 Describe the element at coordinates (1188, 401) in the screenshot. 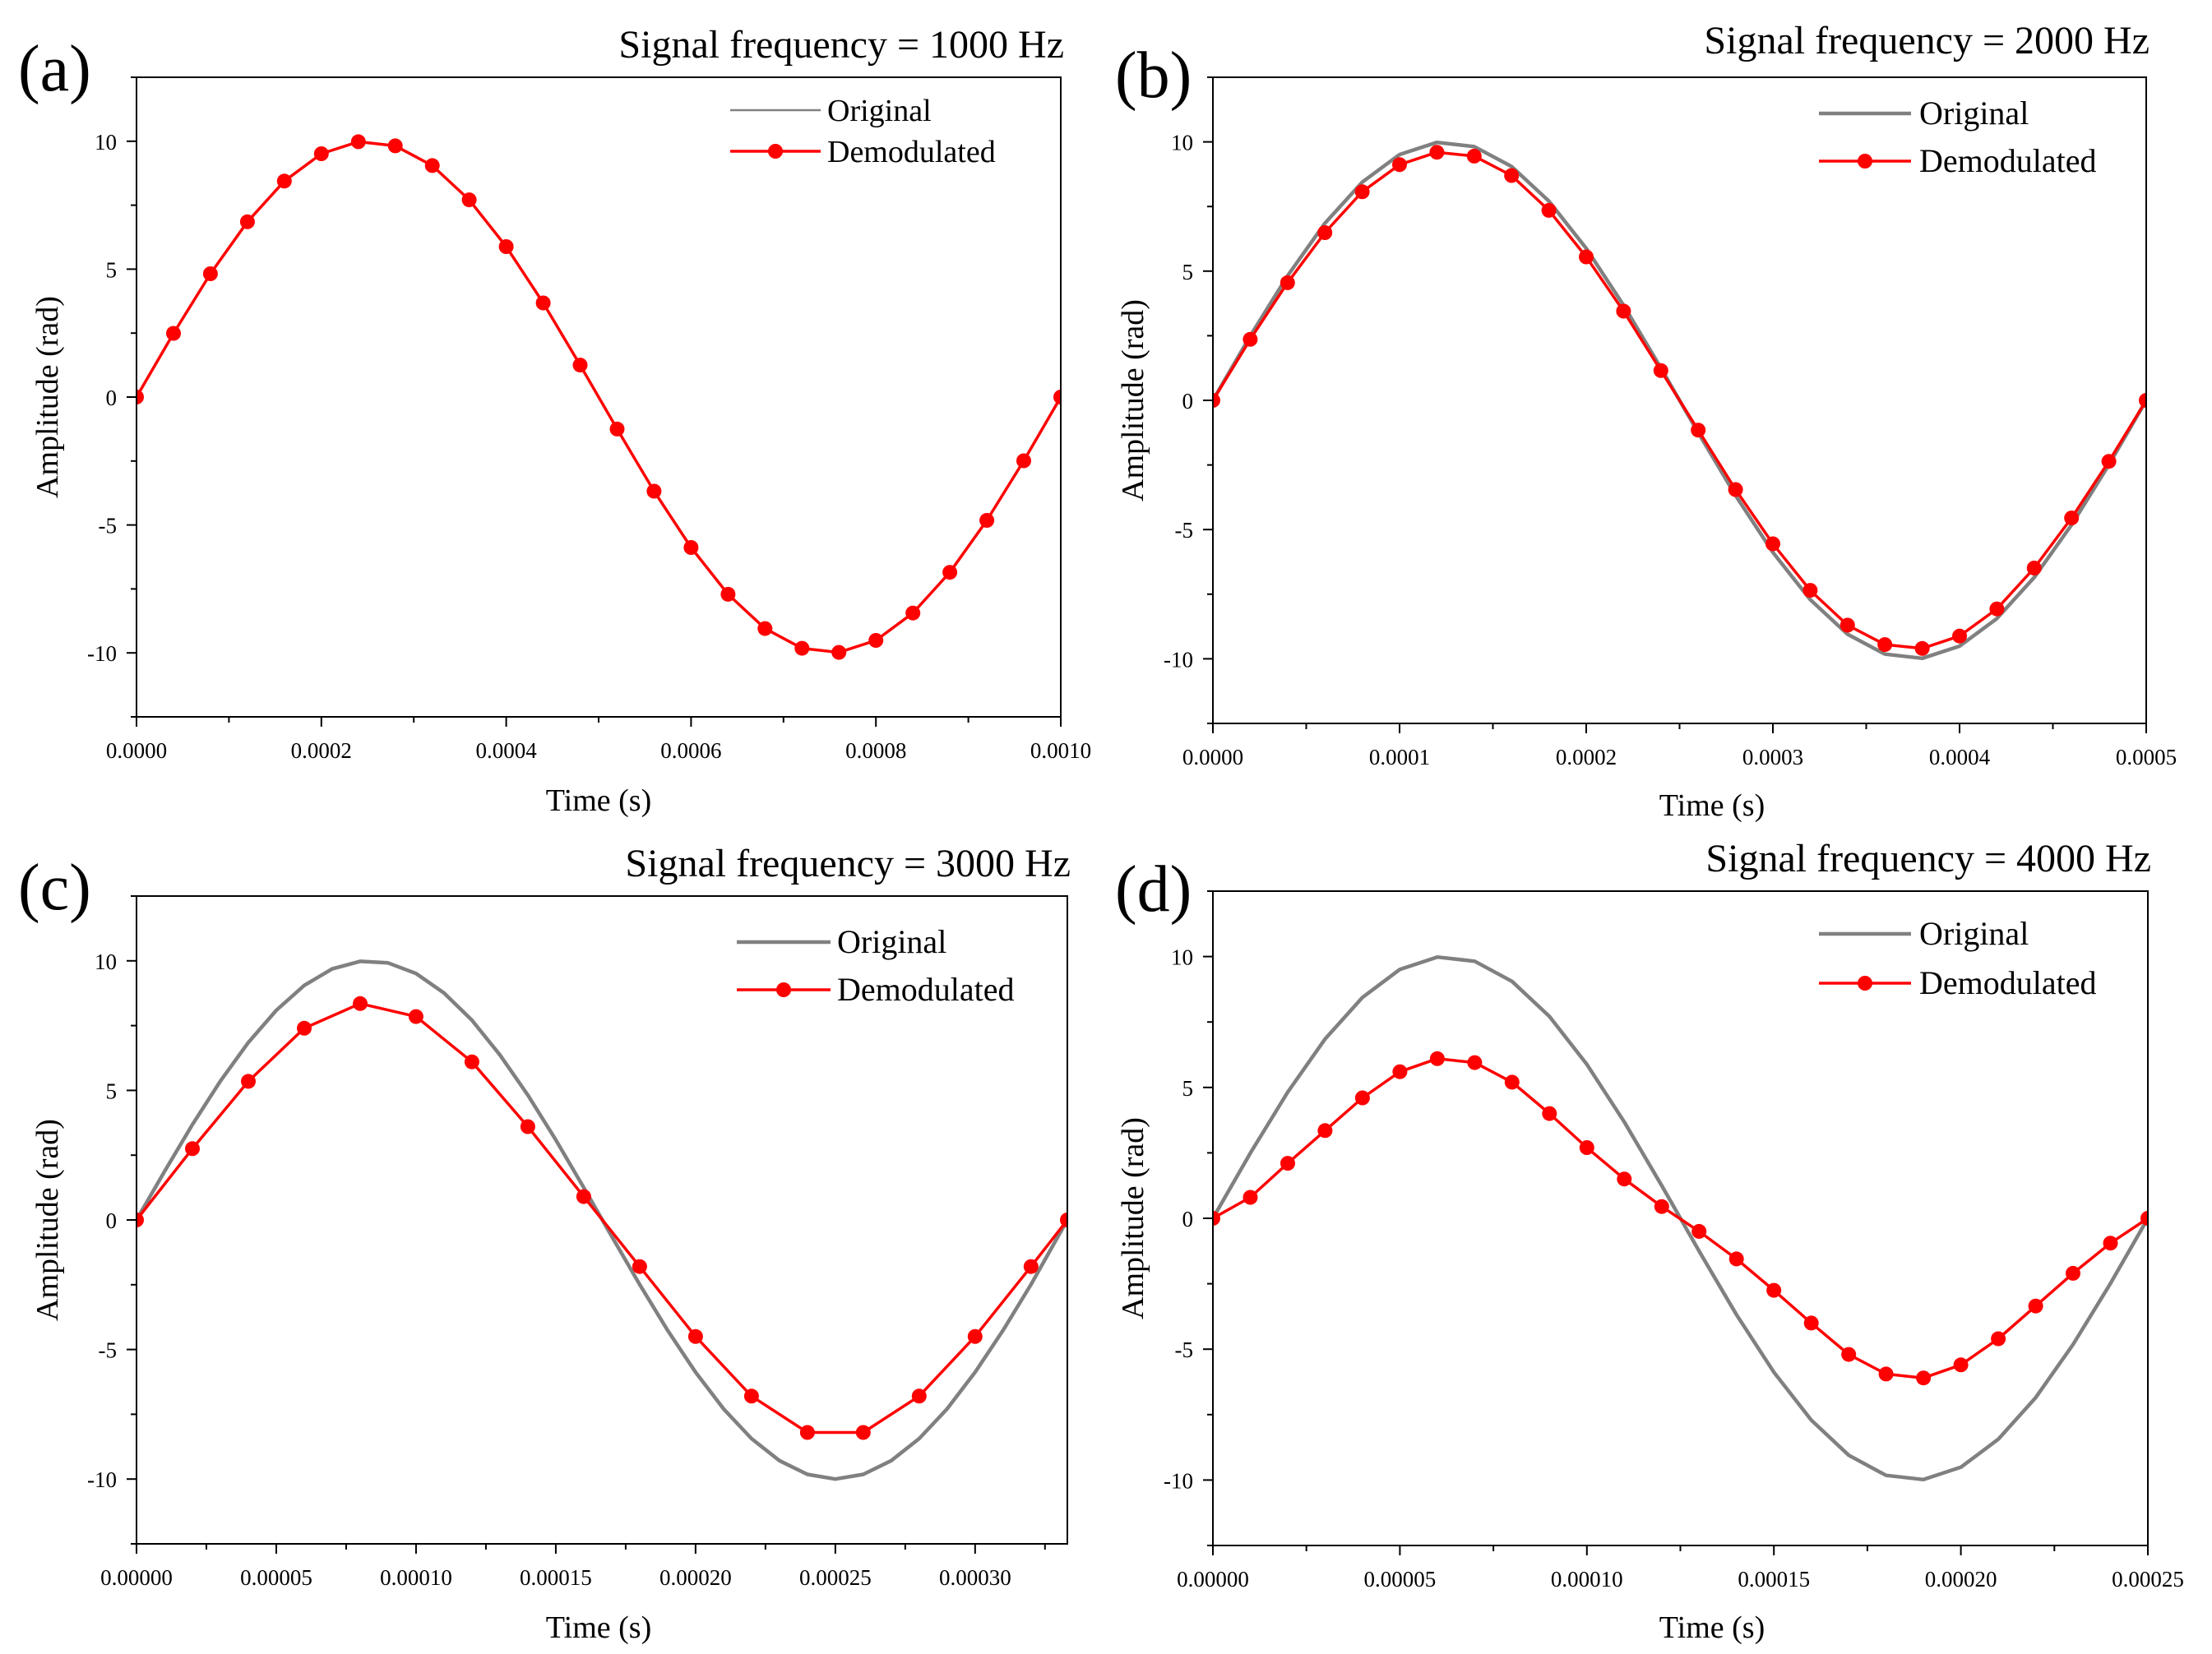

I see `y-tick-label: 0` at that location.